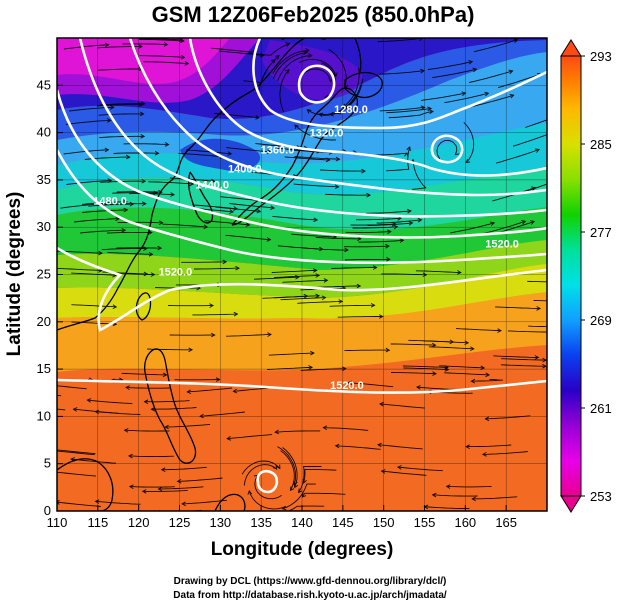 The width and height of the screenshot is (619, 605). What do you see at coordinates (261, 522) in the screenshot?
I see `x-tick-label: 135` at bounding box center [261, 522].